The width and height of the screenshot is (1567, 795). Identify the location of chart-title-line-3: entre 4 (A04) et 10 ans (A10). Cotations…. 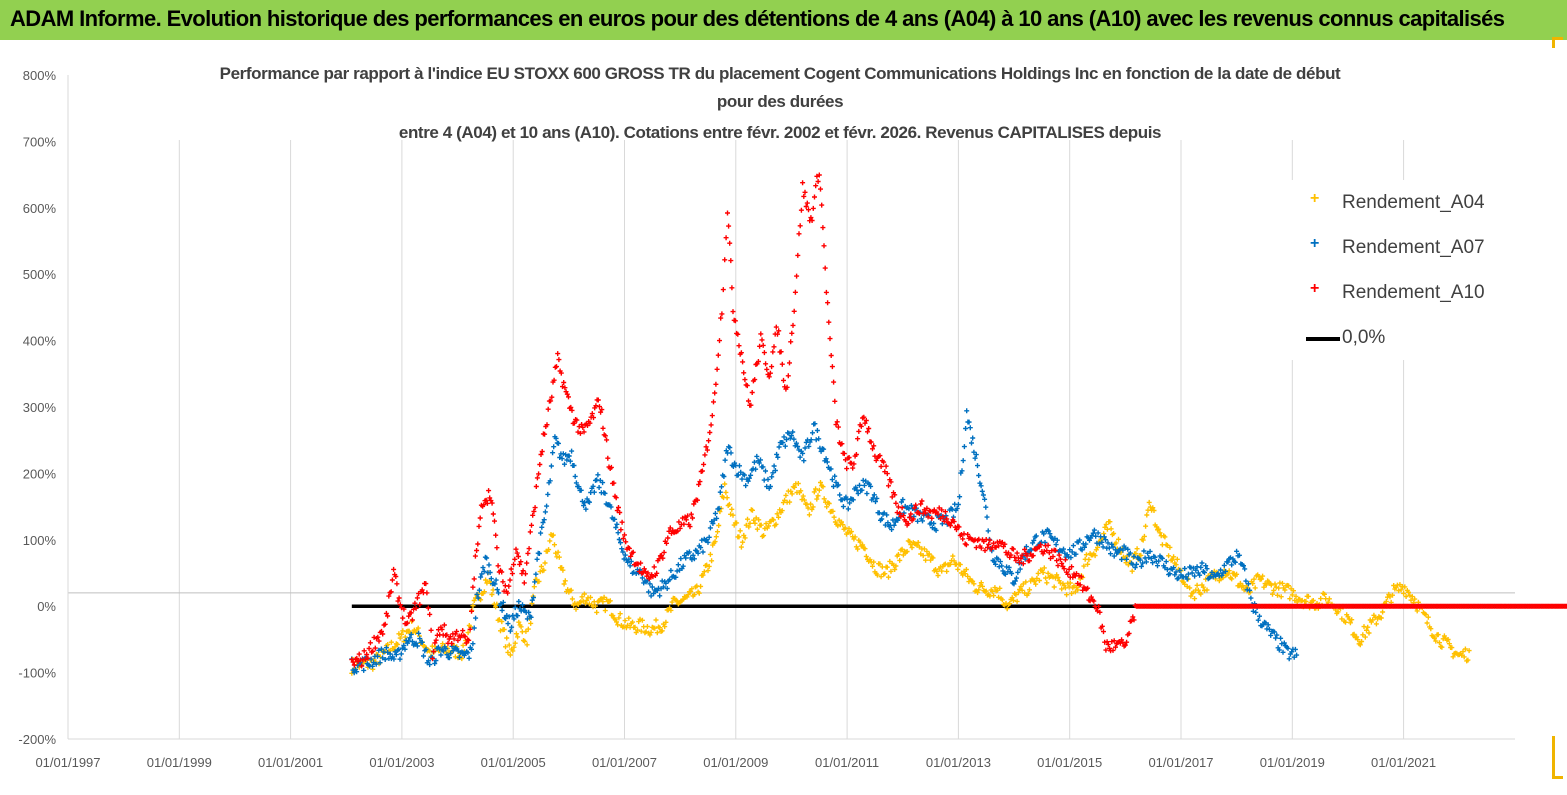
(780, 133).